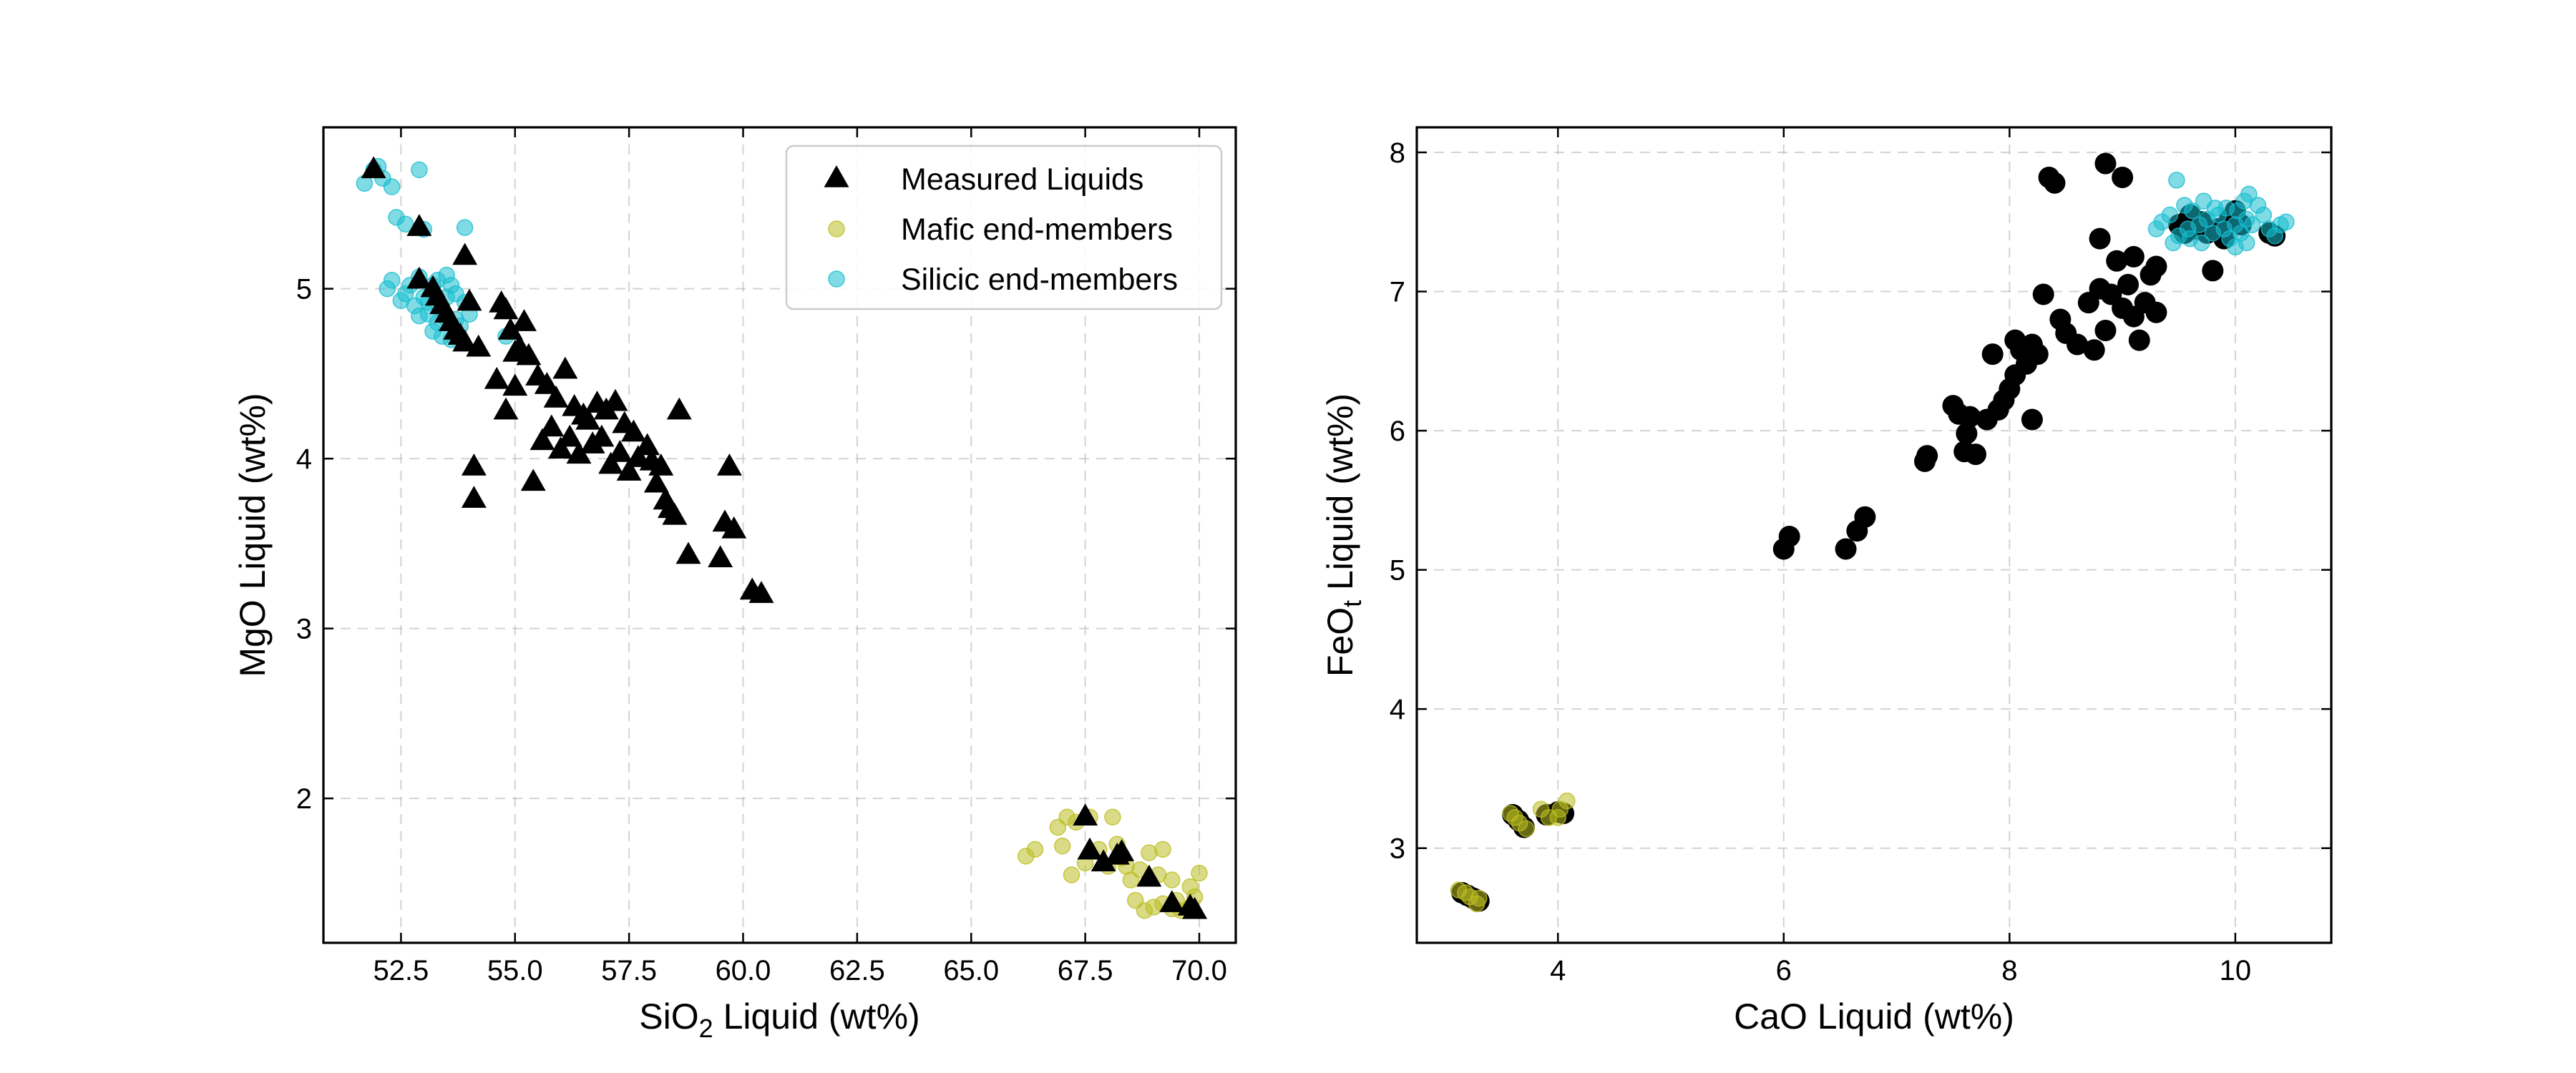 This screenshot has width=2576, height=1073. What do you see at coordinates (1874, 1017) in the screenshot?
I see `x-axis-label: CaO Liquid (wt%)` at bounding box center [1874, 1017].